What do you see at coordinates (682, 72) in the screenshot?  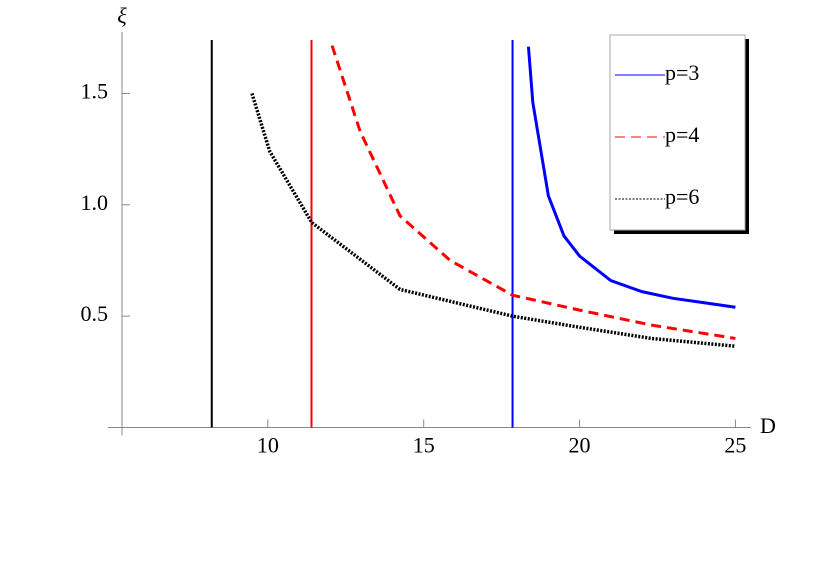 I see `legend-label: p=3` at bounding box center [682, 72].